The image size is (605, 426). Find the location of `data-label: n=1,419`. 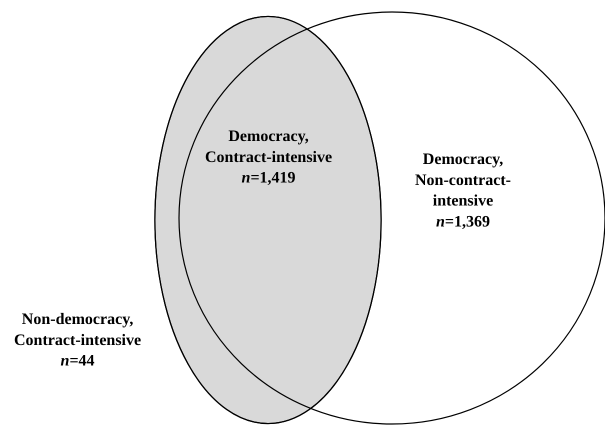

data-label: n=1,419 is located at coordinates (269, 178).